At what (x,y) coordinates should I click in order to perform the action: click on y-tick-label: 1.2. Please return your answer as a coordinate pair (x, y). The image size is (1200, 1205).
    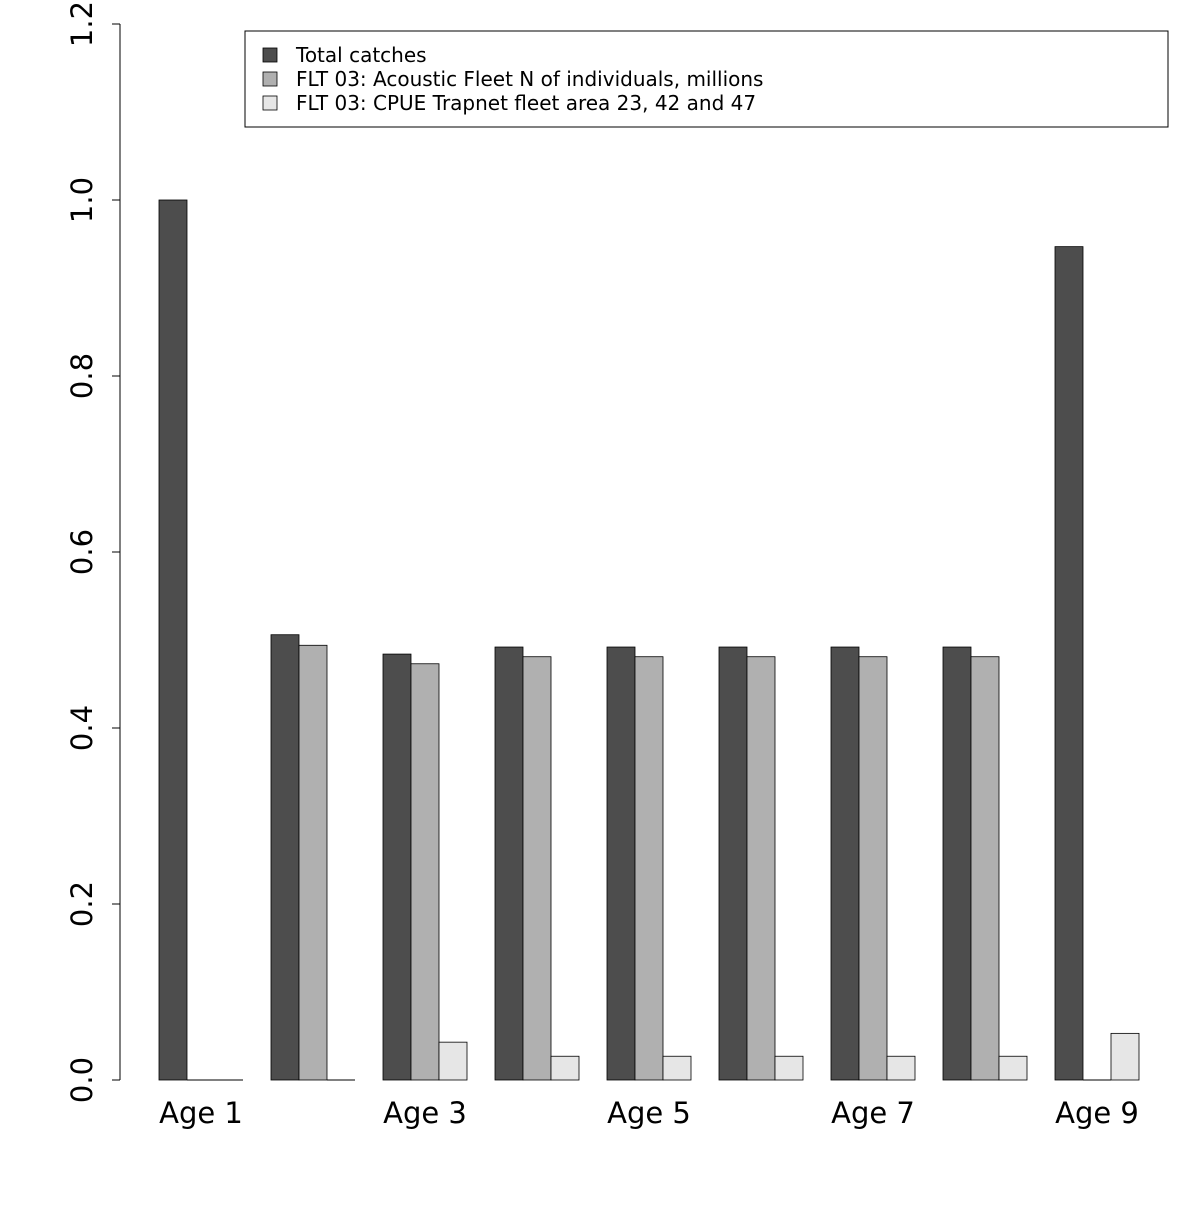
    Looking at the image, I should click on (82, 24).